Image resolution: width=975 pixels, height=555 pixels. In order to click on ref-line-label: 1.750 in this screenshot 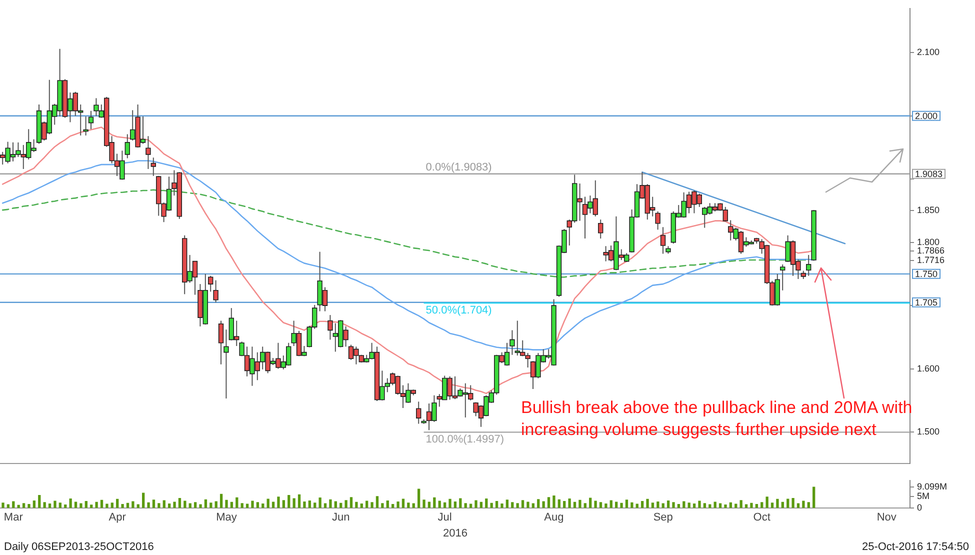, I will do `click(926, 273)`.